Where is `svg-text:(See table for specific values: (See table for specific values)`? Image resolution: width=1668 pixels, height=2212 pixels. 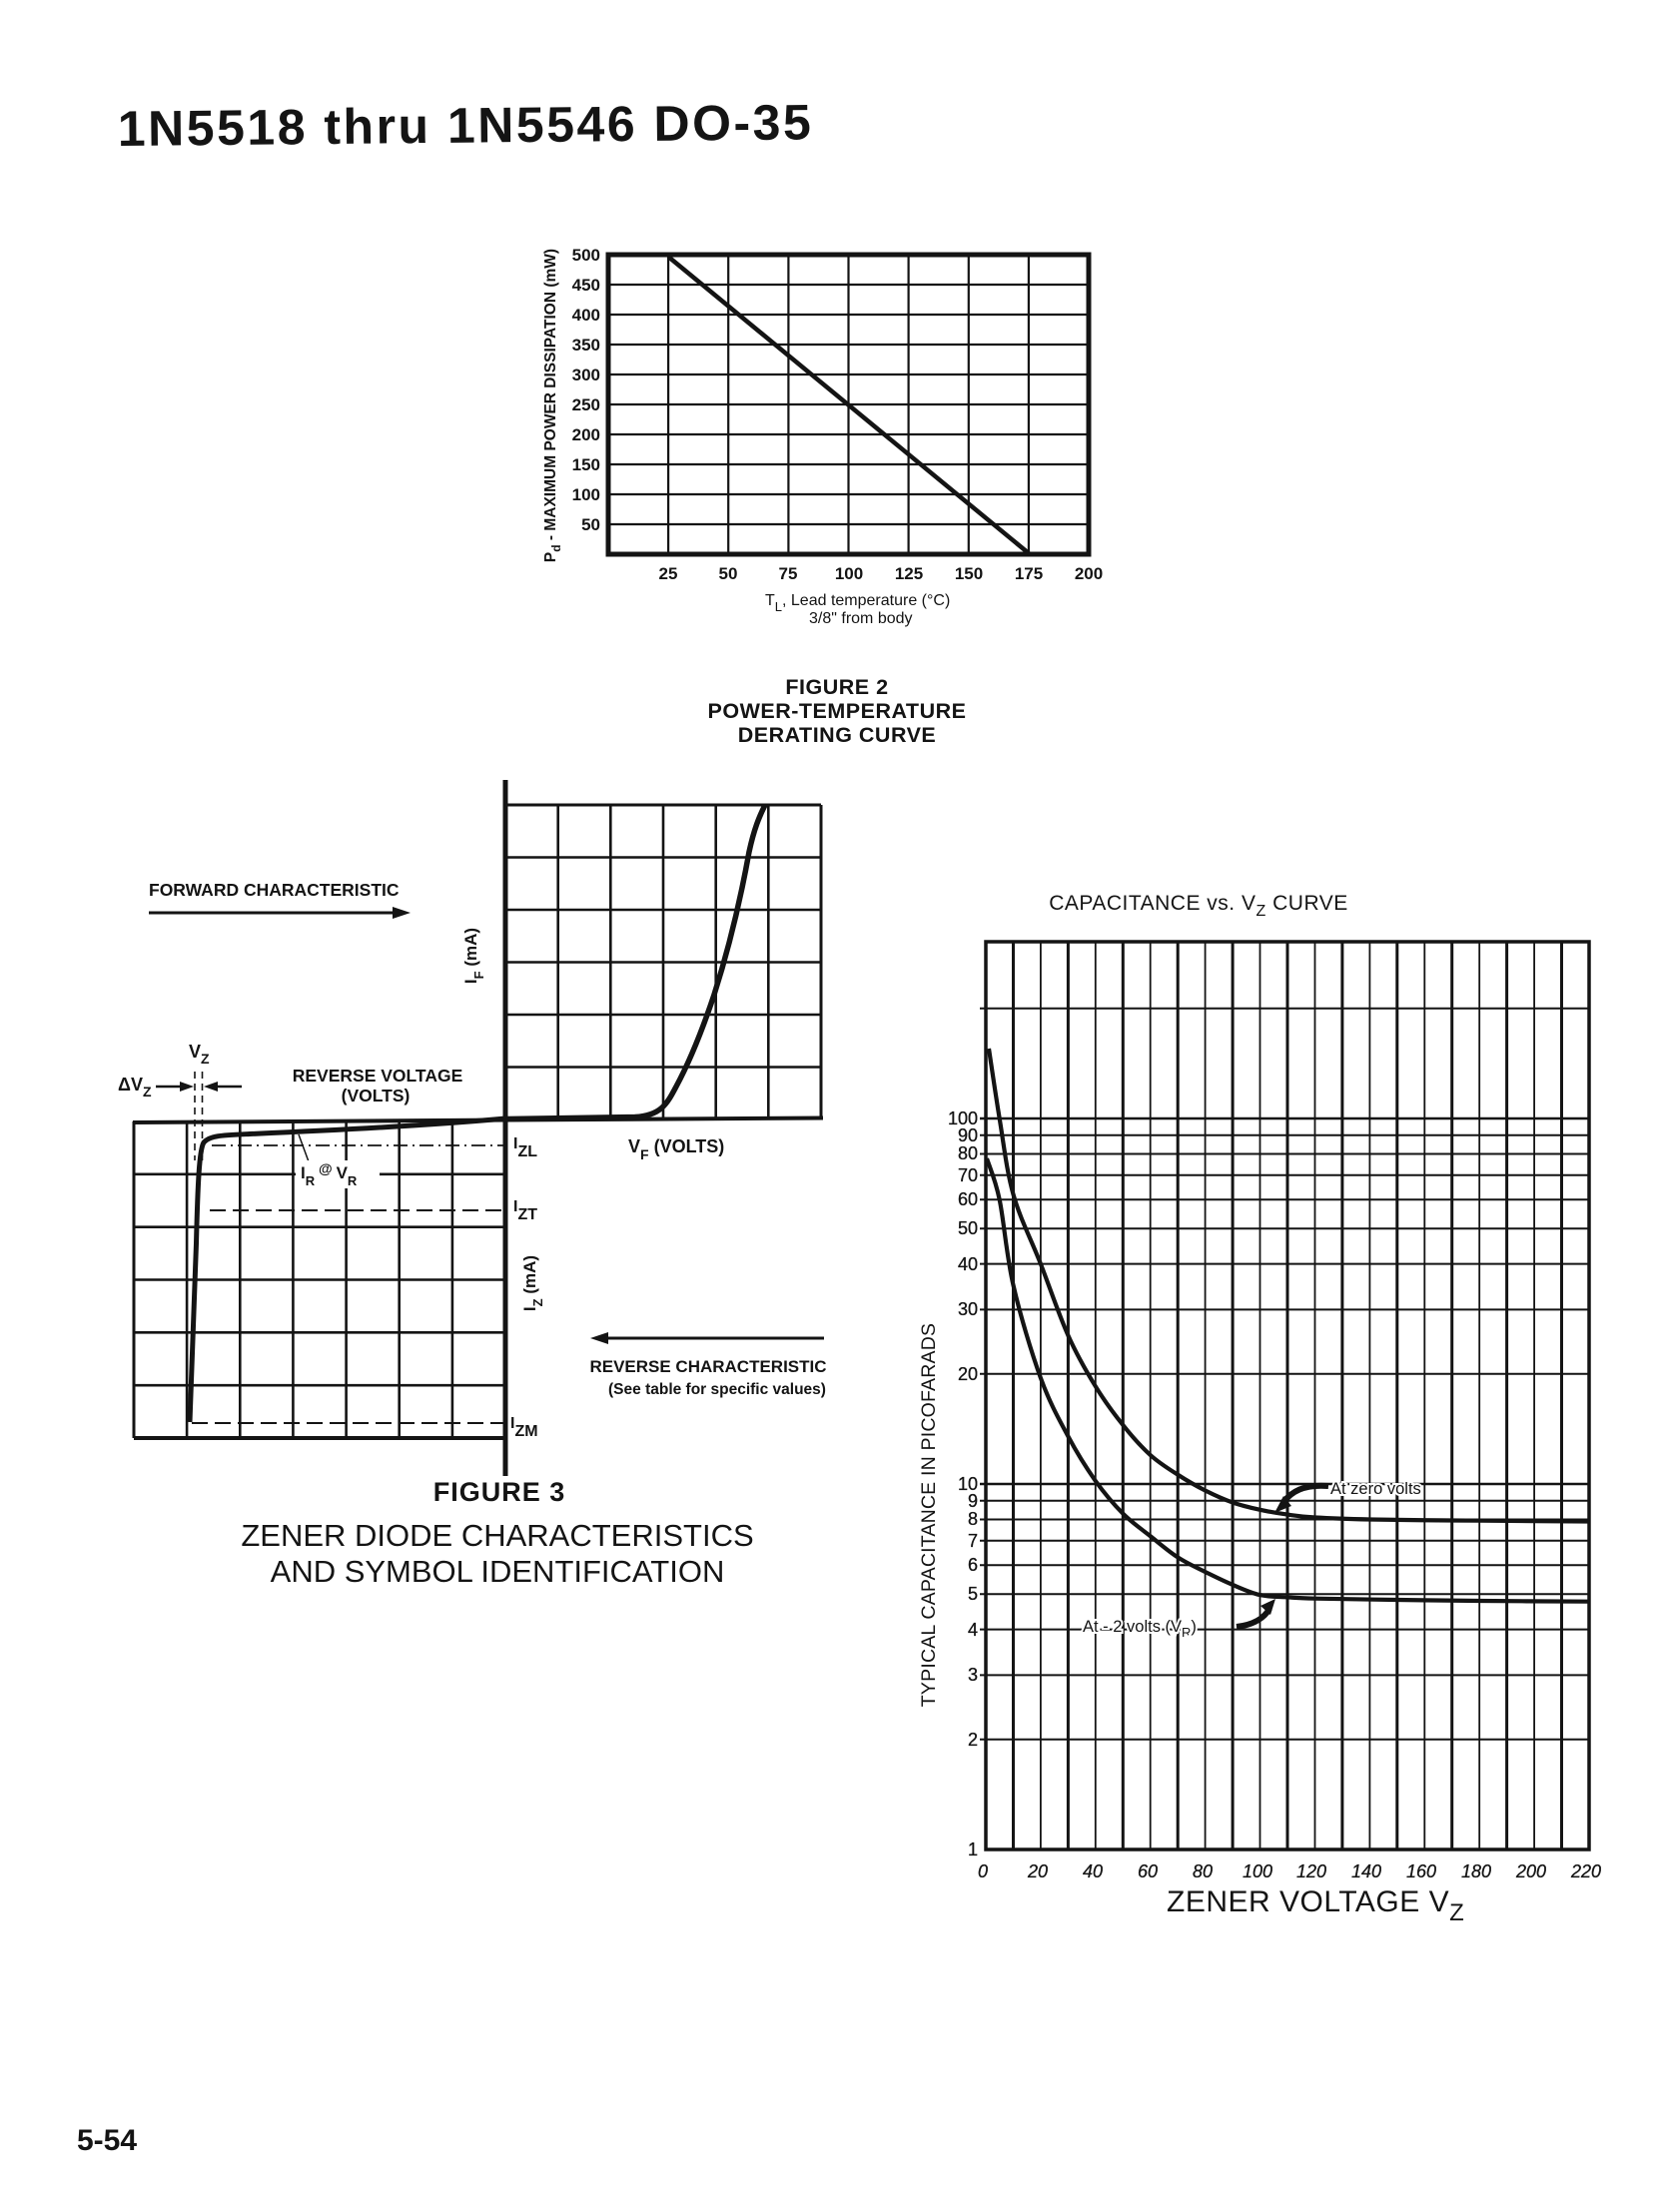
svg-text:(See table for specific values: (See table for specific values) is located at coordinates (717, 1389).